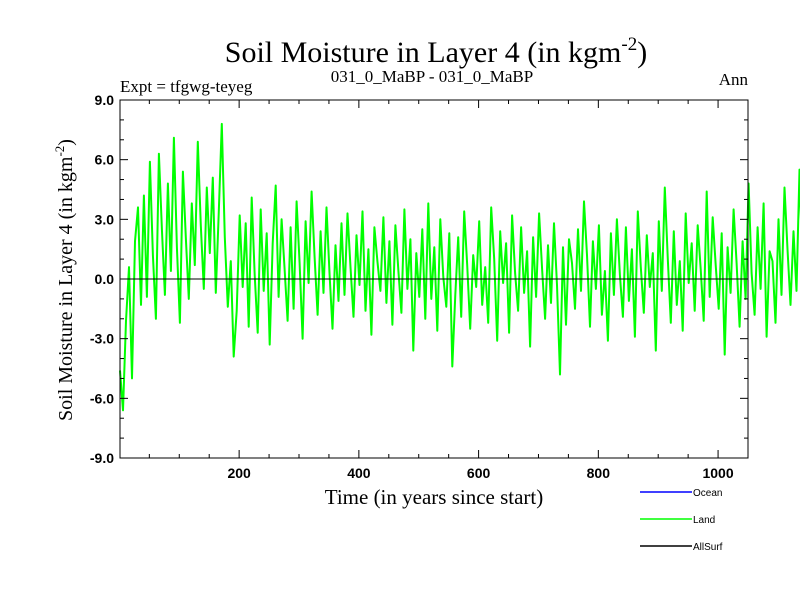 Image resolution: width=800 pixels, height=600 pixels. I want to click on x-tick-label: 600, so click(479, 473).